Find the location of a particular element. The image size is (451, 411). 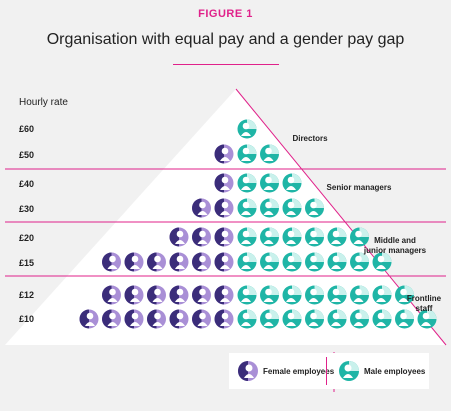

band-label-frontline-staff: Frontline staff is located at coordinates (424, 304).